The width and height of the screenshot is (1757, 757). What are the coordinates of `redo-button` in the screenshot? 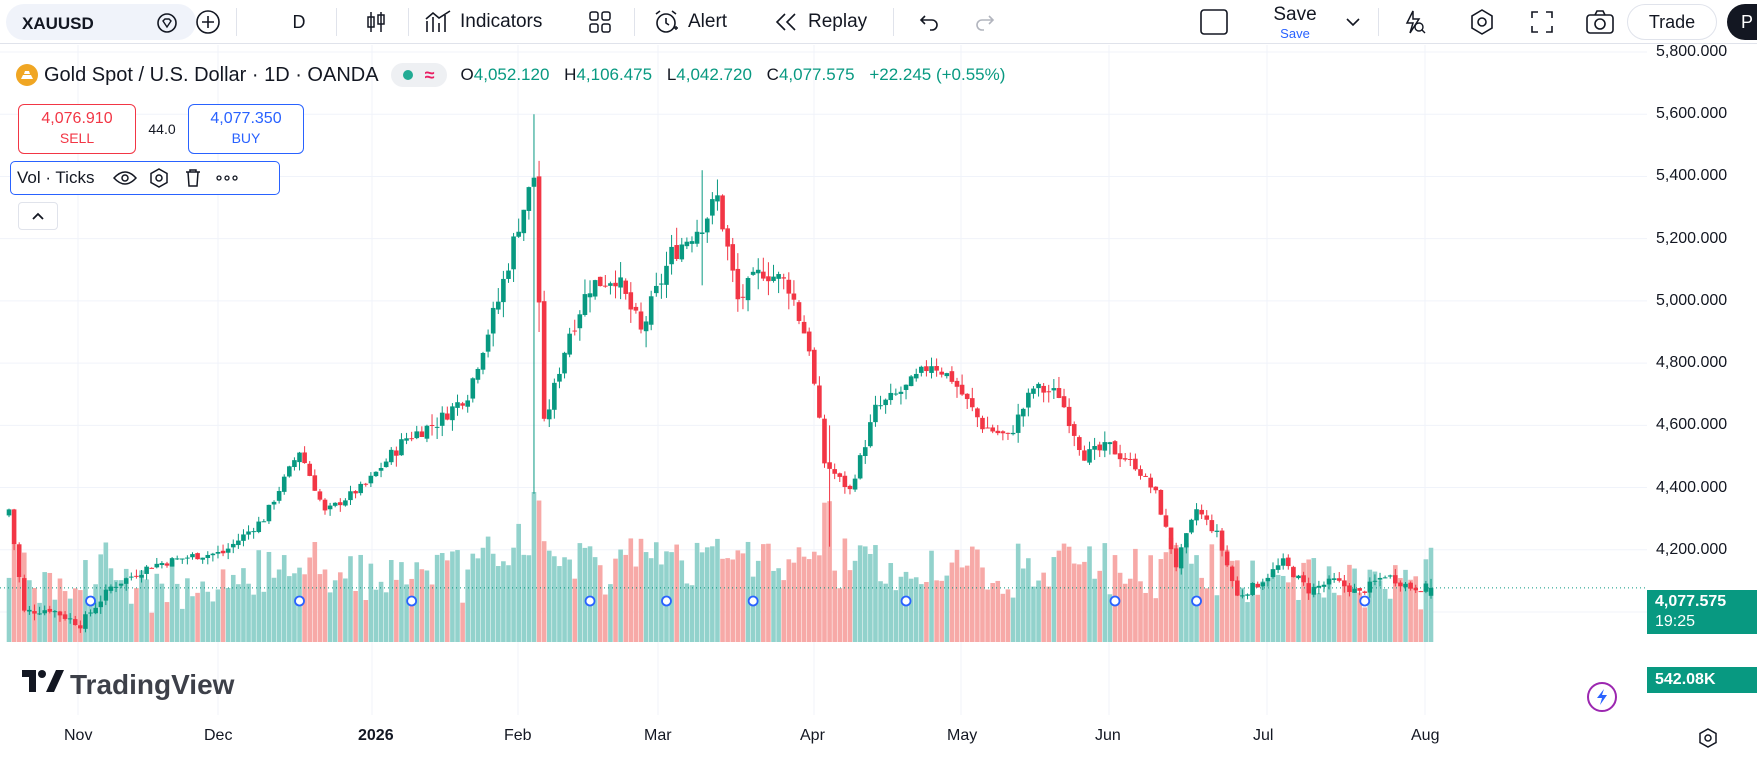 It's located at (985, 22).